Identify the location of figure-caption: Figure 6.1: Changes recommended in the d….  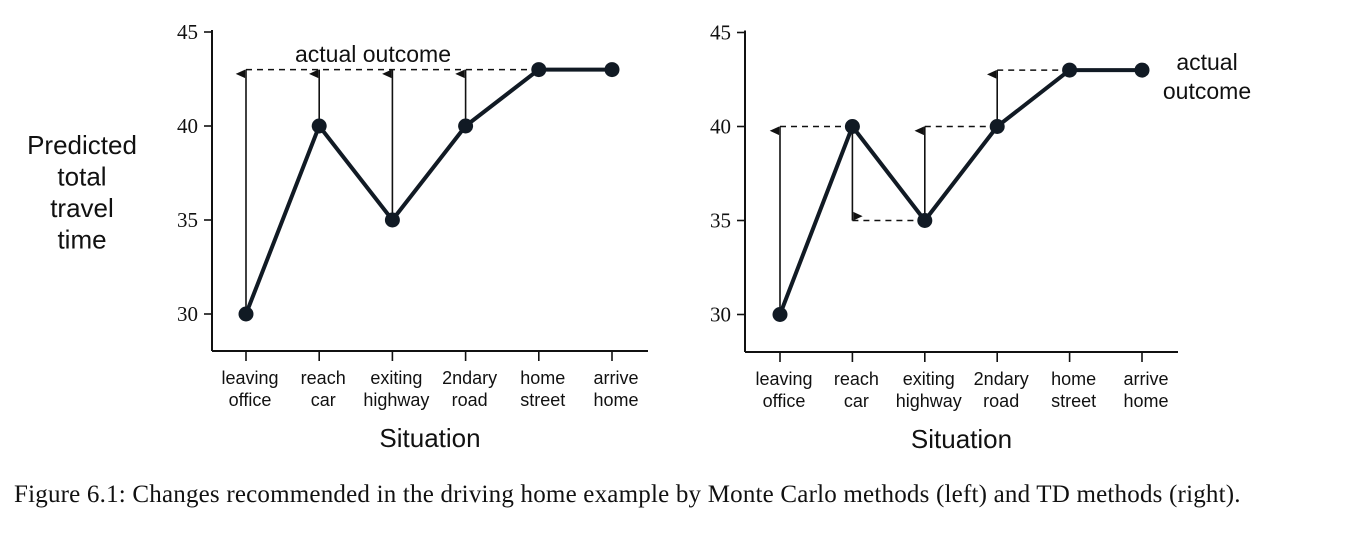
(627, 494).